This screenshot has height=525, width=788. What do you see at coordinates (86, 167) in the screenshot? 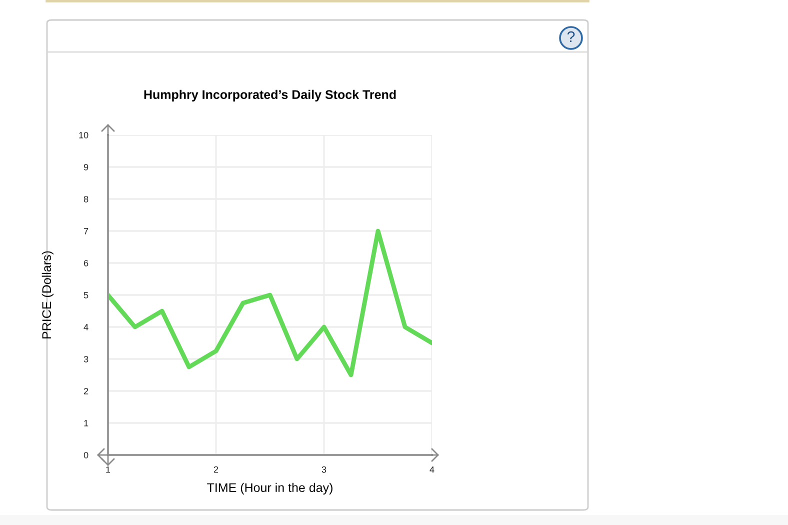
I see `y-tick-label: 9` at bounding box center [86, 167].